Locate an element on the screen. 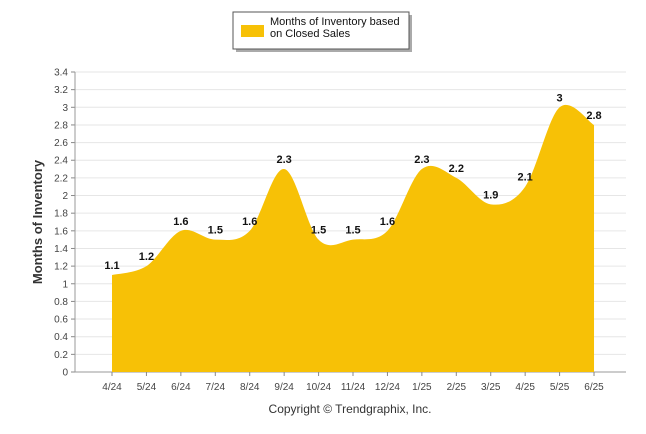 This screenshot has height=434, width=646. x-tick-label: 4/25 is located at coordinates (525, 387).